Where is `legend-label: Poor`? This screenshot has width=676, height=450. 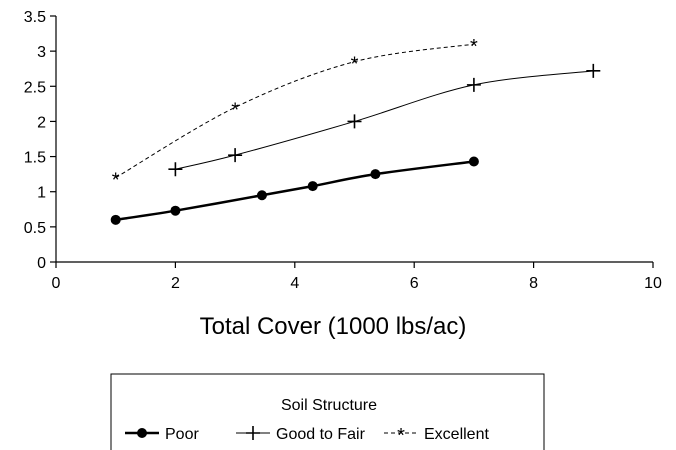
legend-label: Poor is located at coordinates (182, 434).